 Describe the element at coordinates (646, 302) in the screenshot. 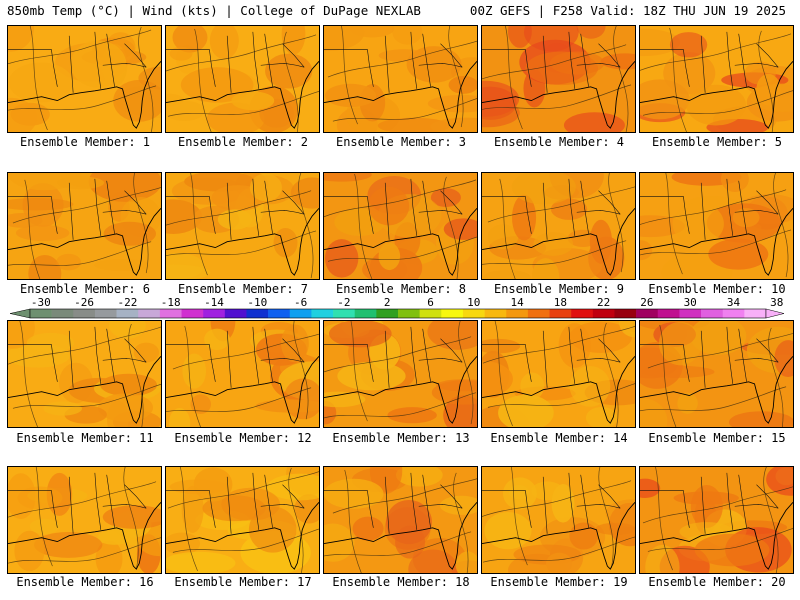

I see `colorbar-tick-label: 26` at that location.